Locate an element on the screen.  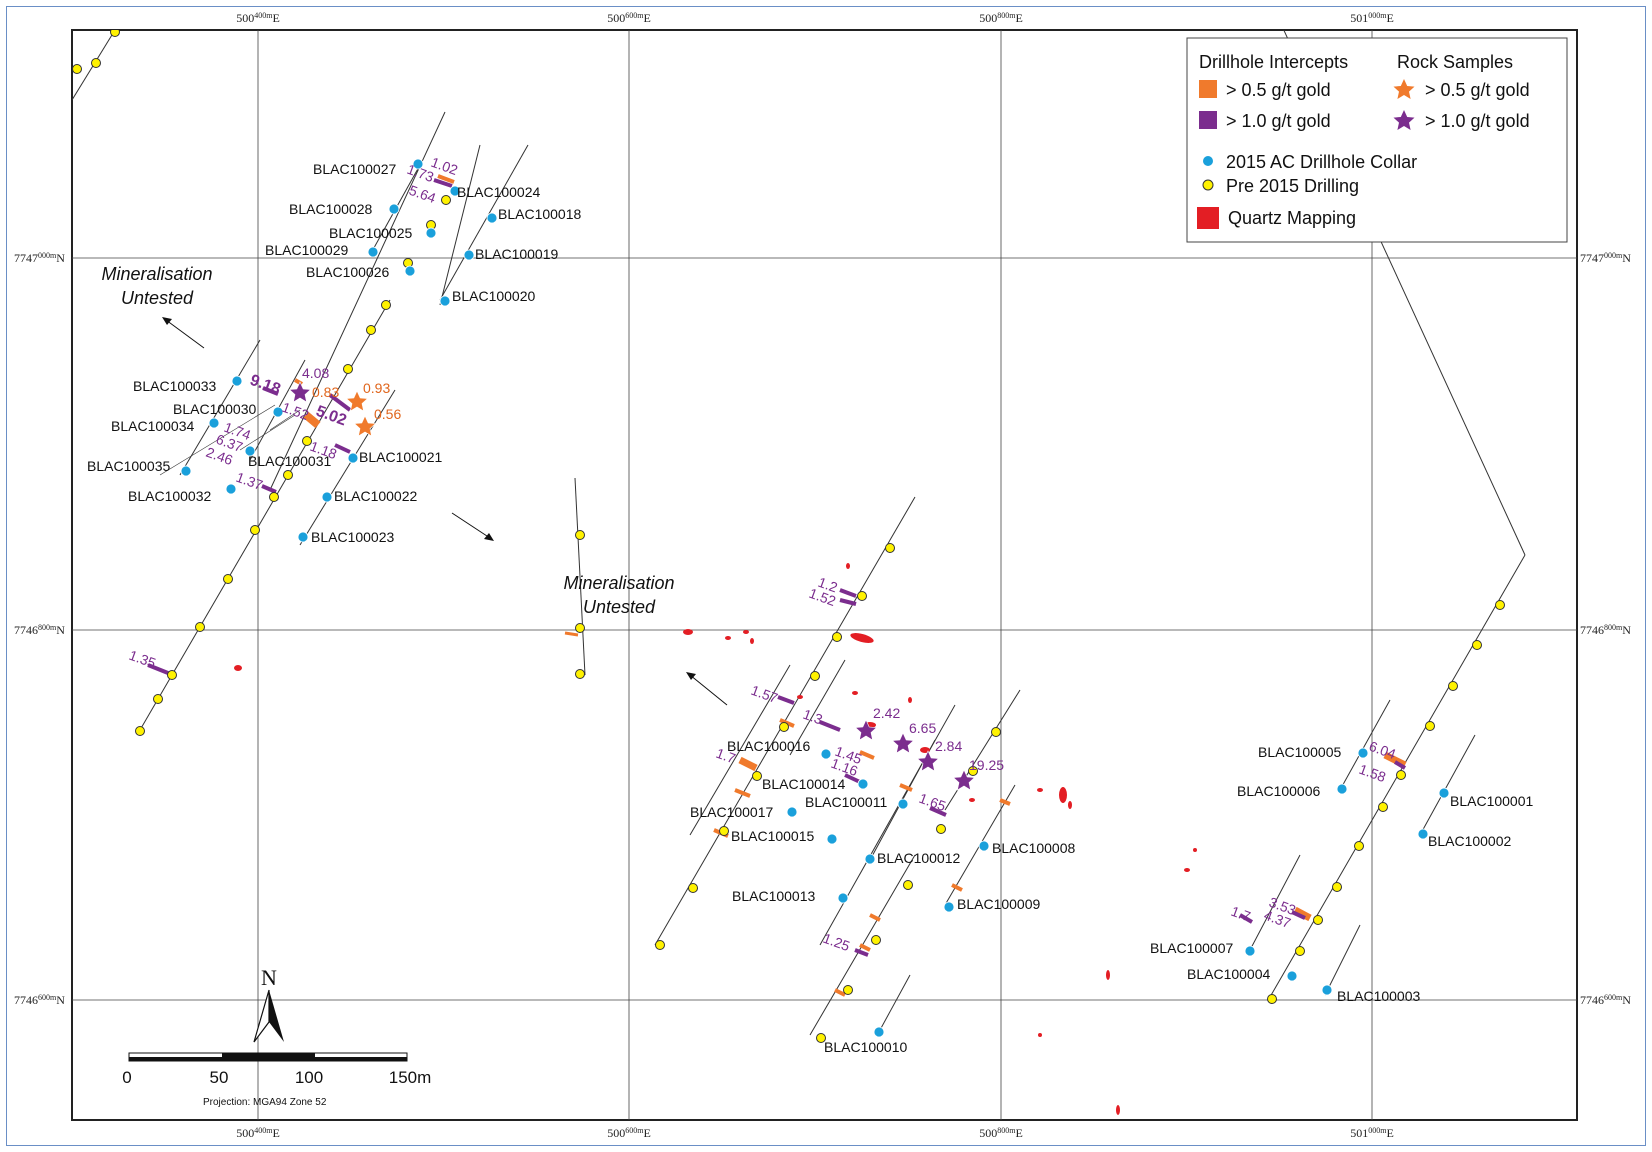
legend-collar-2015: 2015 AC Drillhole Collar is located at coordinates (1321, 162).